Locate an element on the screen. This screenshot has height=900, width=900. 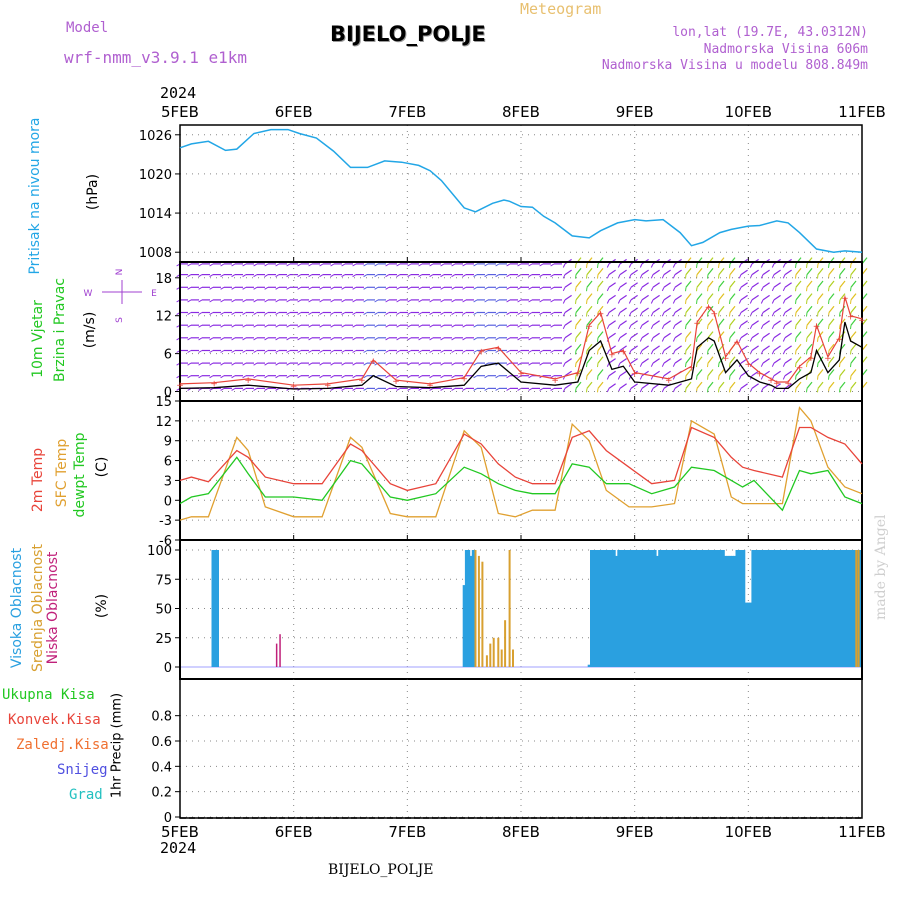
y-tick-label: 18 is located at coordinates (163, 279).